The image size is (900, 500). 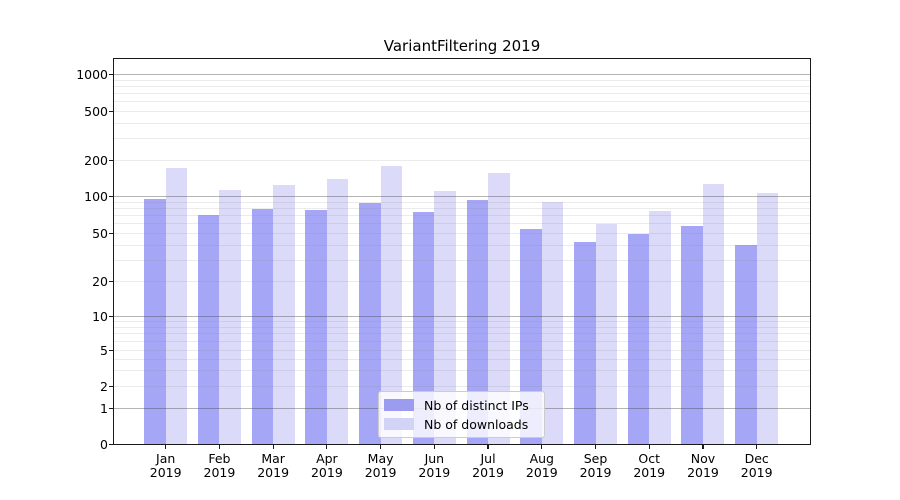 I want to click on bar-downloads-nov, so click(x=713, y=313).